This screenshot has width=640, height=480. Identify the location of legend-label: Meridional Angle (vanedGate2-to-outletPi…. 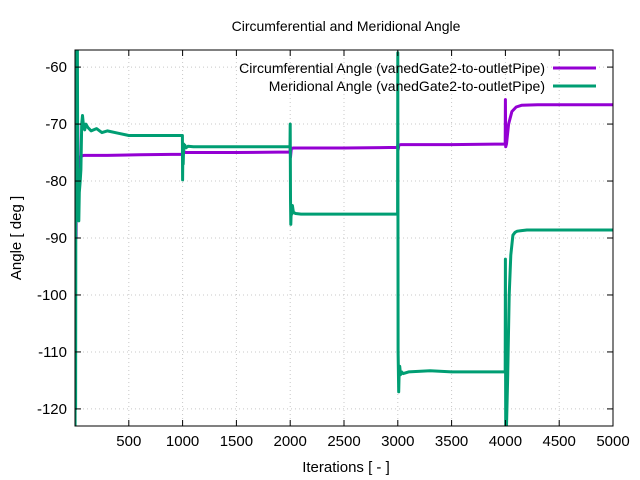
(407, 86).